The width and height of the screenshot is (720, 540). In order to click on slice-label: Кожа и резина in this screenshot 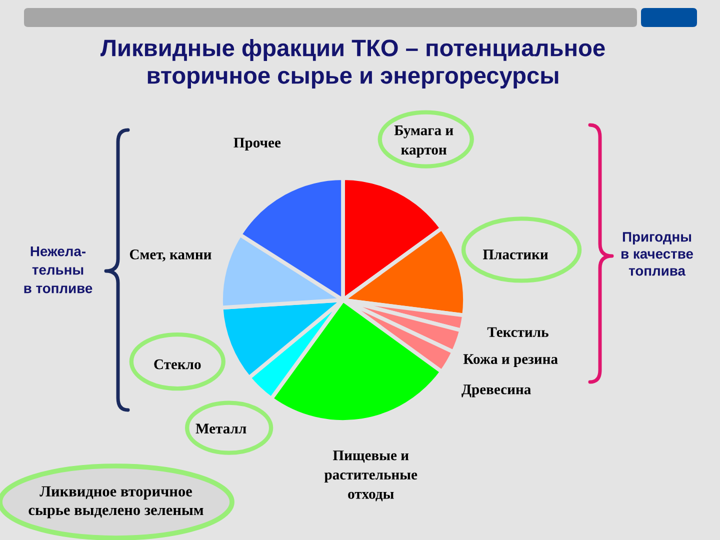, I will do `click(510, 360)`.